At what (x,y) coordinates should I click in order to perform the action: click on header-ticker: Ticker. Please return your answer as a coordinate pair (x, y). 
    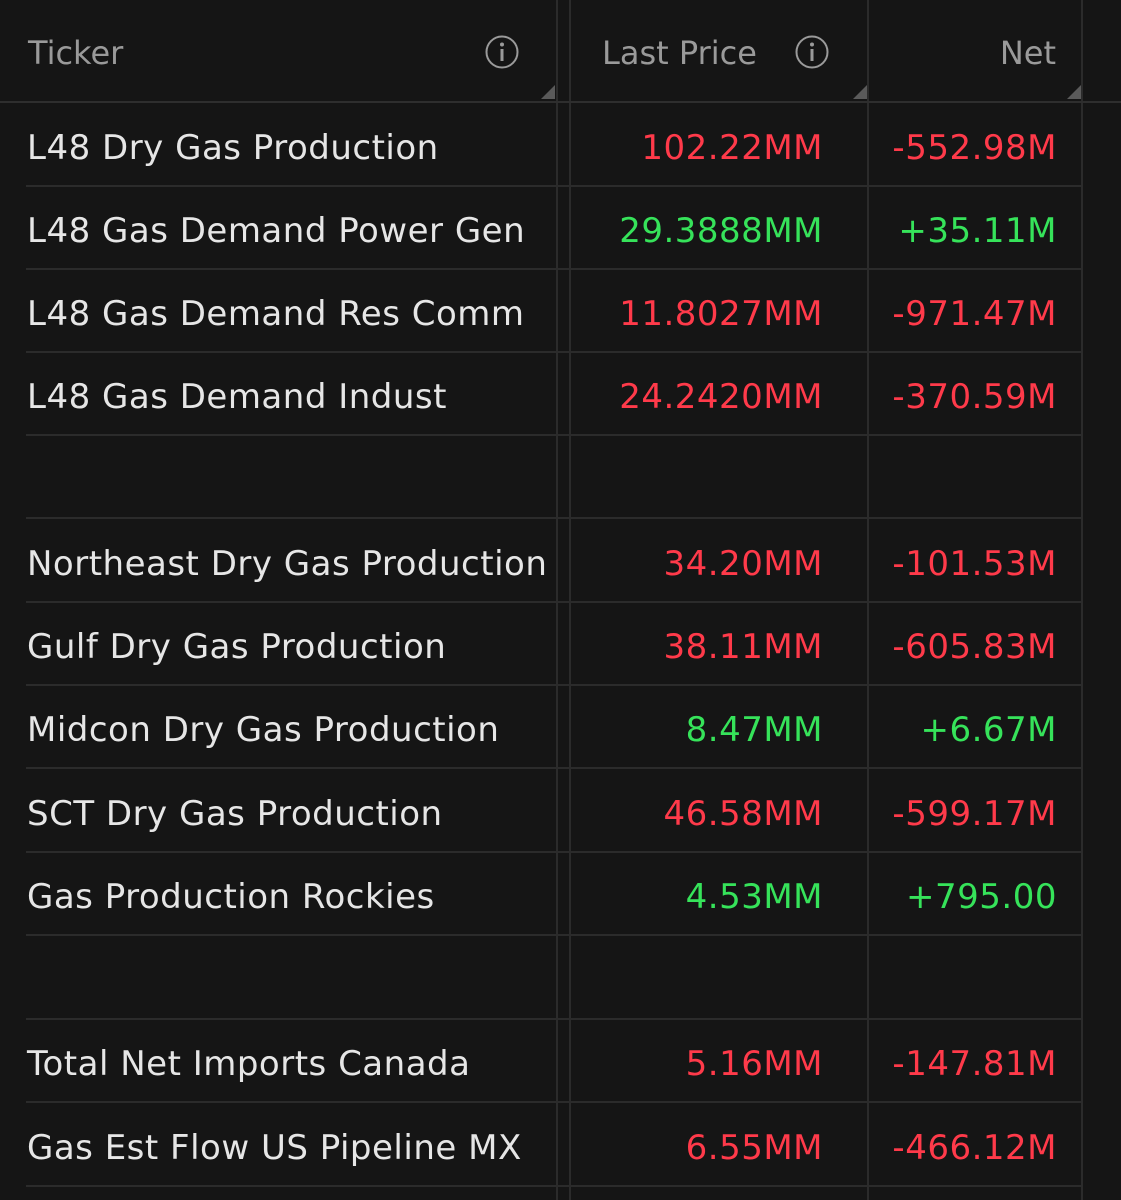
    Looking at the image, I should click on (278, 50).